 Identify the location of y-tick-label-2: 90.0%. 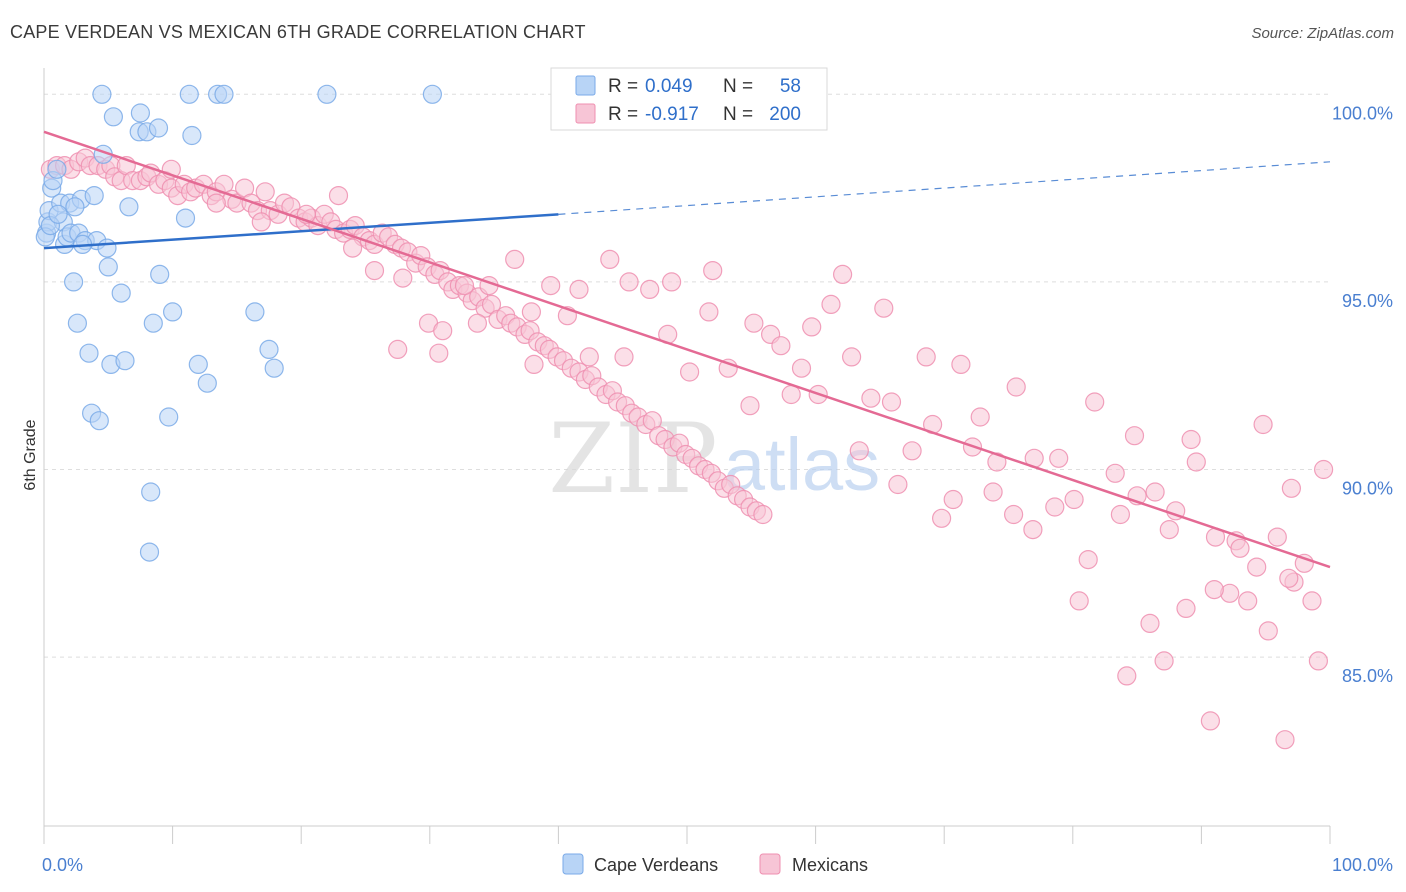
(1367, 489).